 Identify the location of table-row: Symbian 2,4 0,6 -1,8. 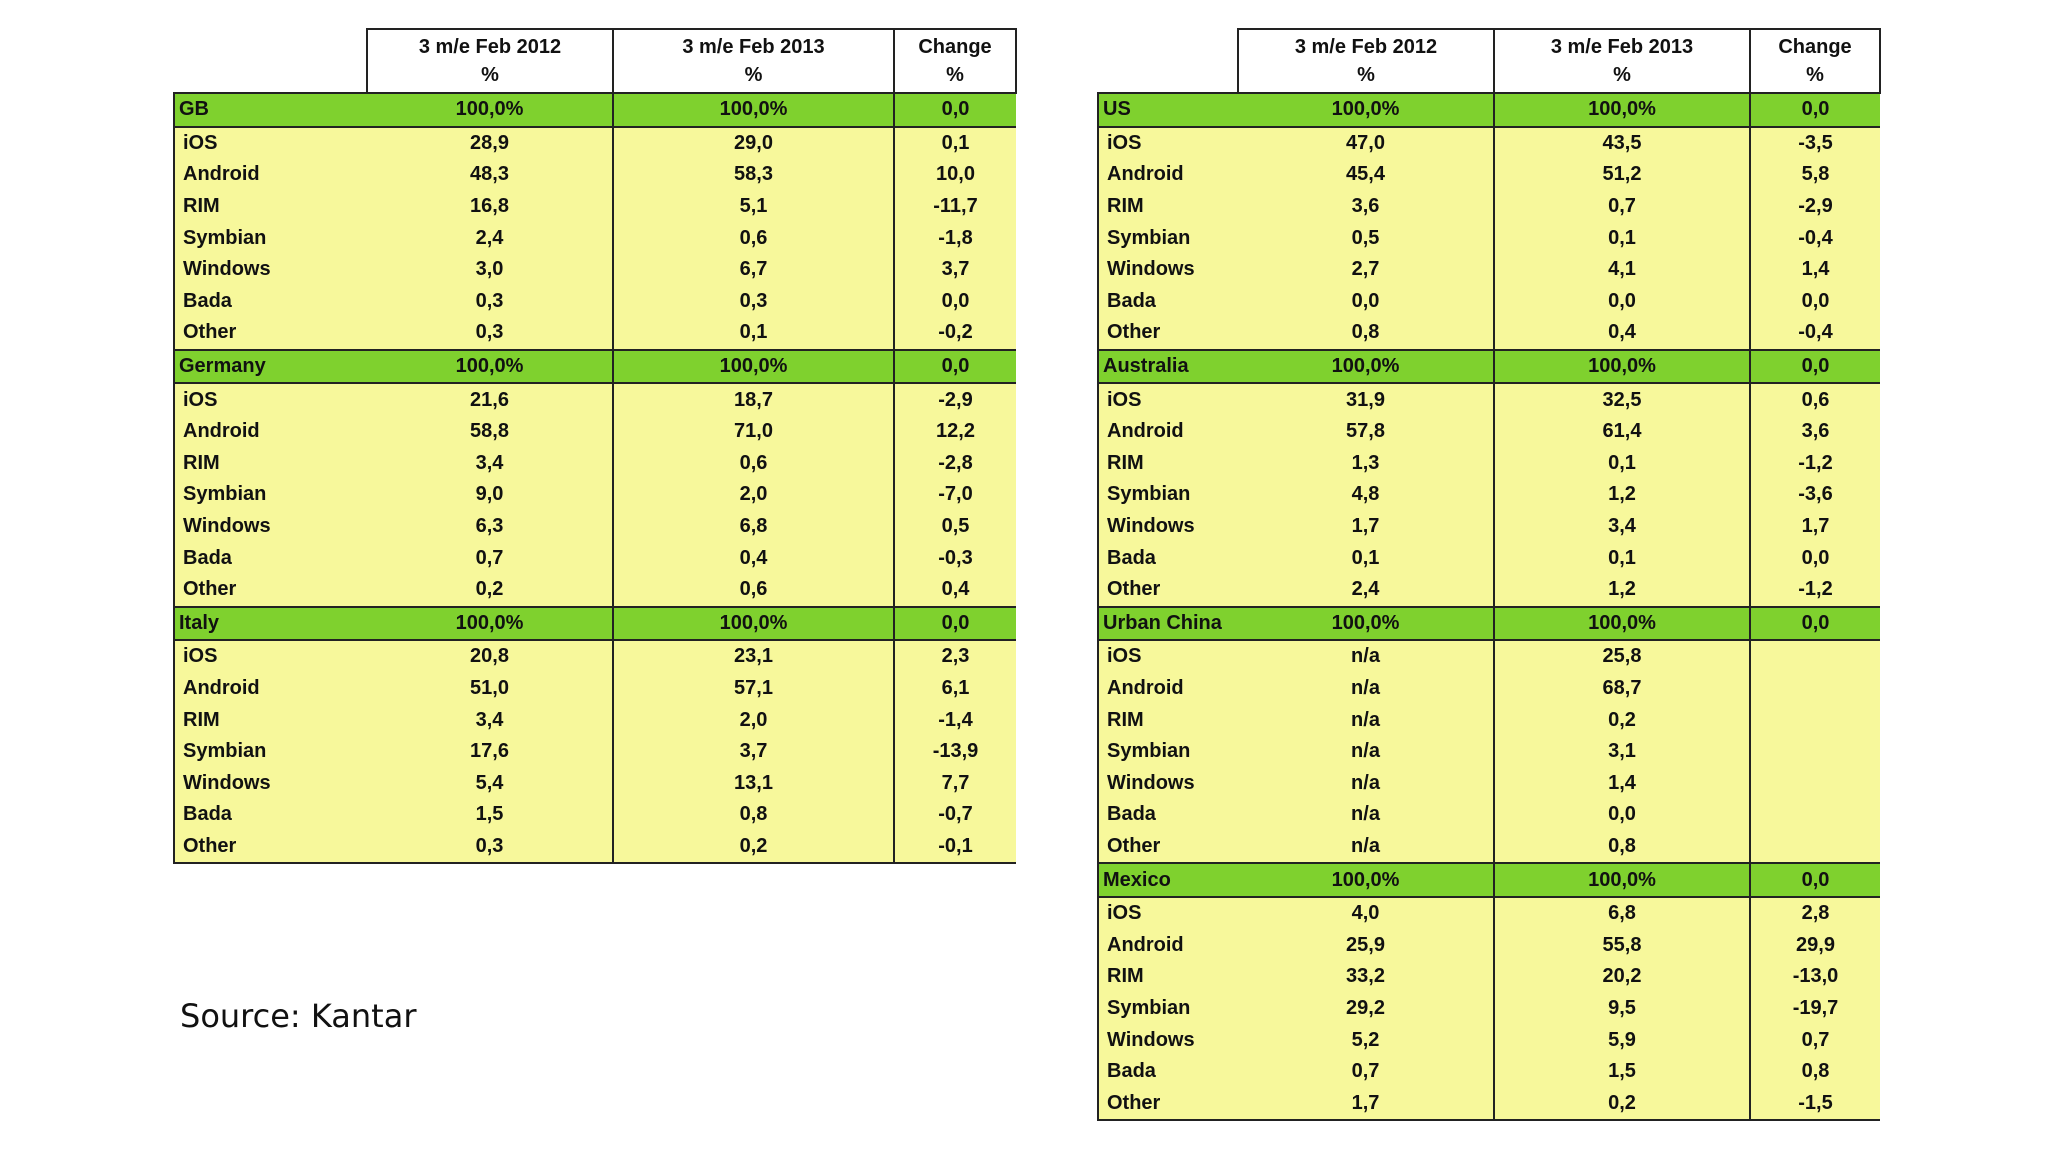
(594, 238).